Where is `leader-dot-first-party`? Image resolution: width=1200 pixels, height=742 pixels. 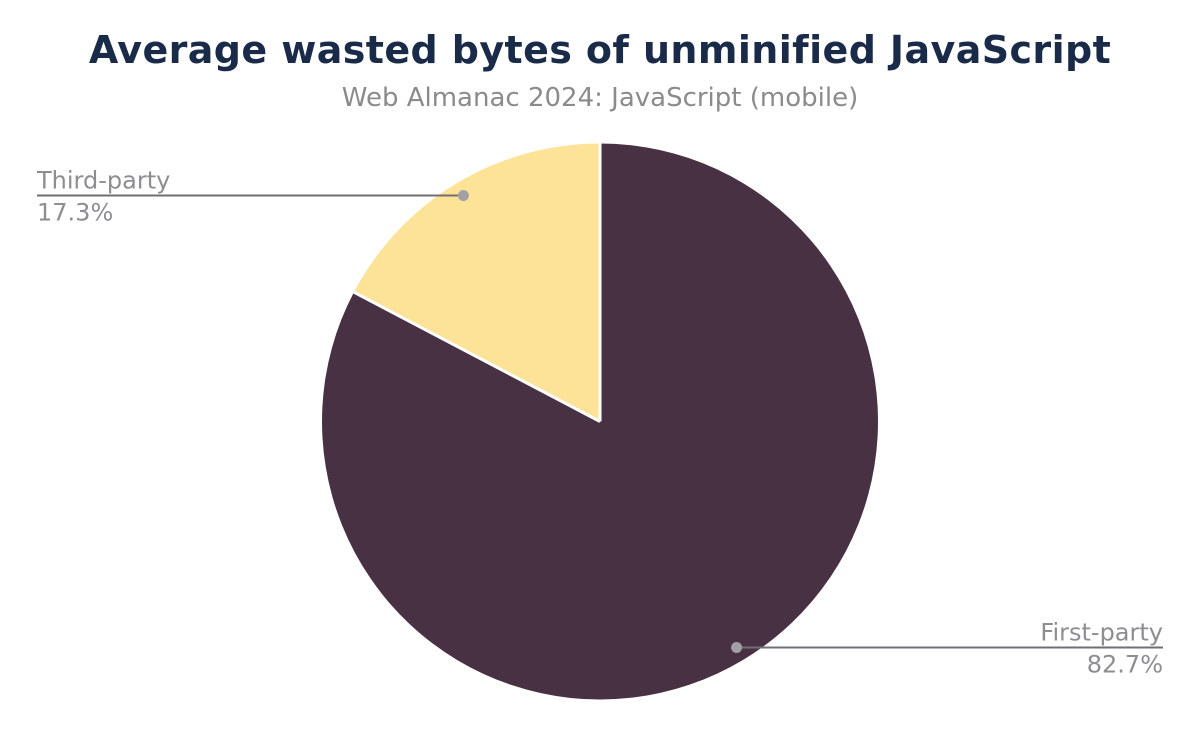 leader-dot-first-party is located at coordinates (737, 647).